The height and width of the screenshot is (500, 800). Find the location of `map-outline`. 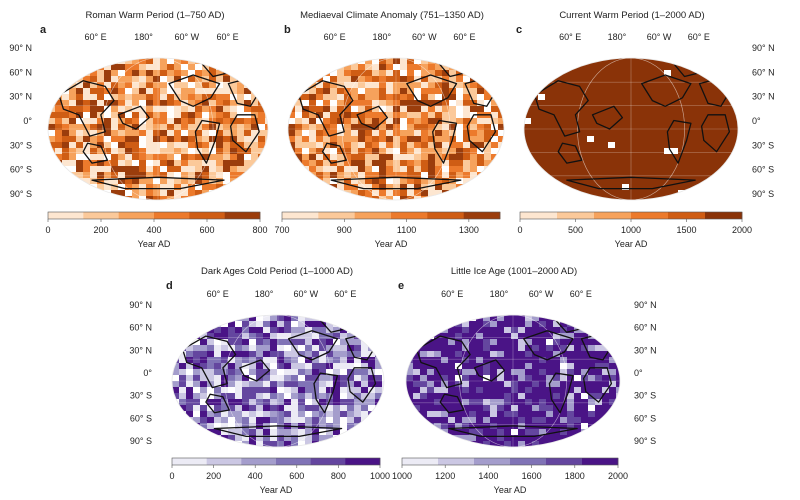

map-outline is located at coordinates (513, 381).